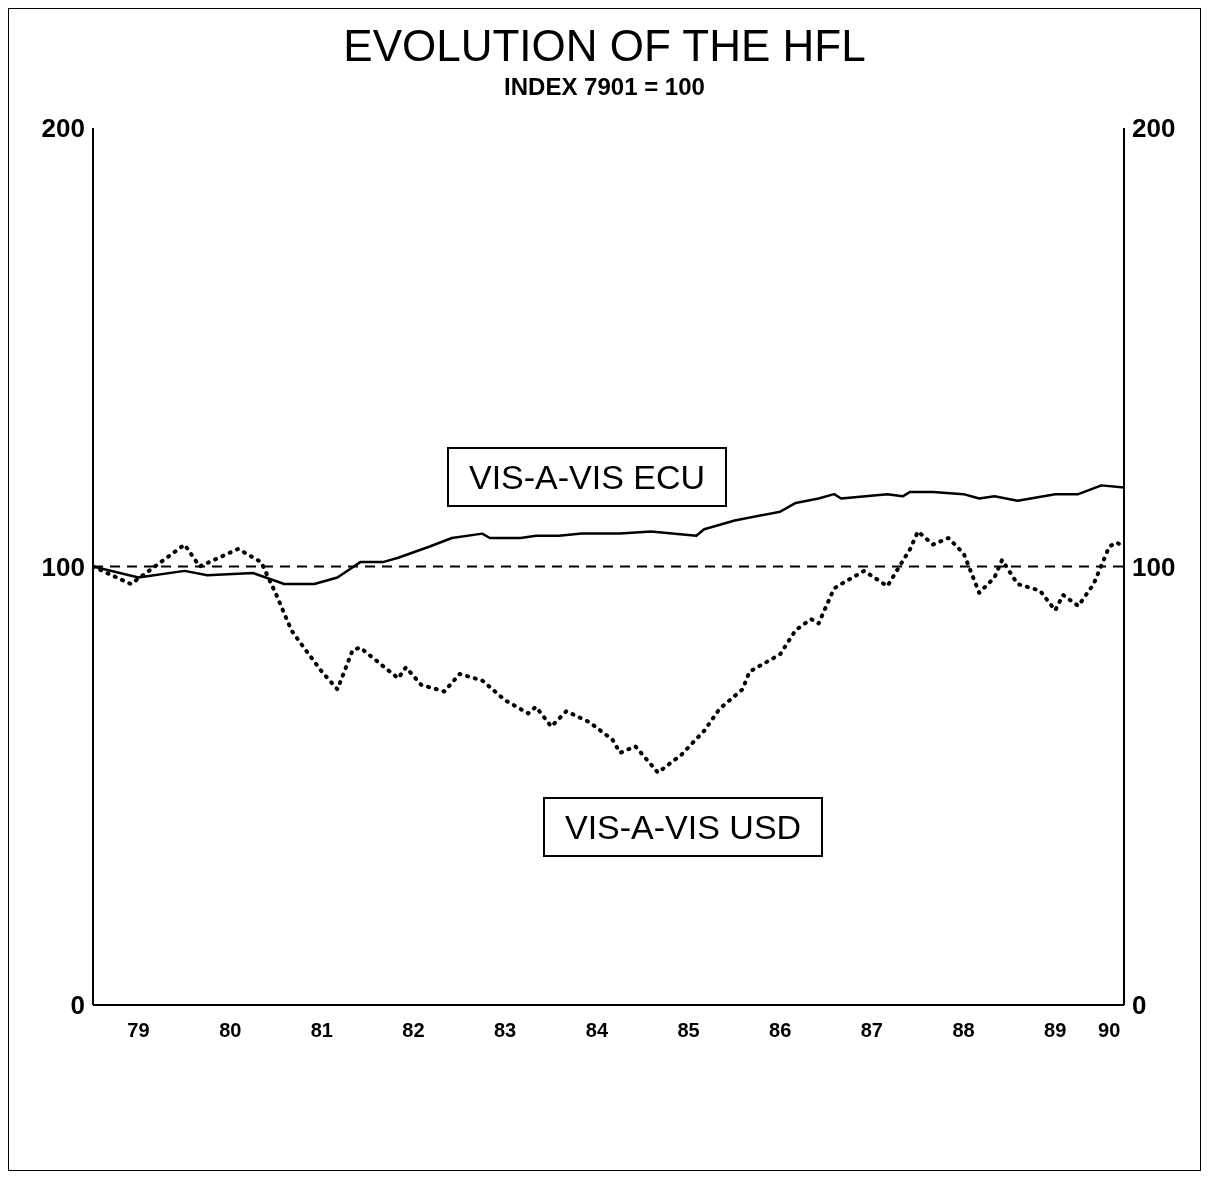 The width and height of the screenshot is (1209, 1177). What do you see at coordinates (63, 128) in the screenshot?
I see `y-tick-label: 200` at bounding box center [63, 128].